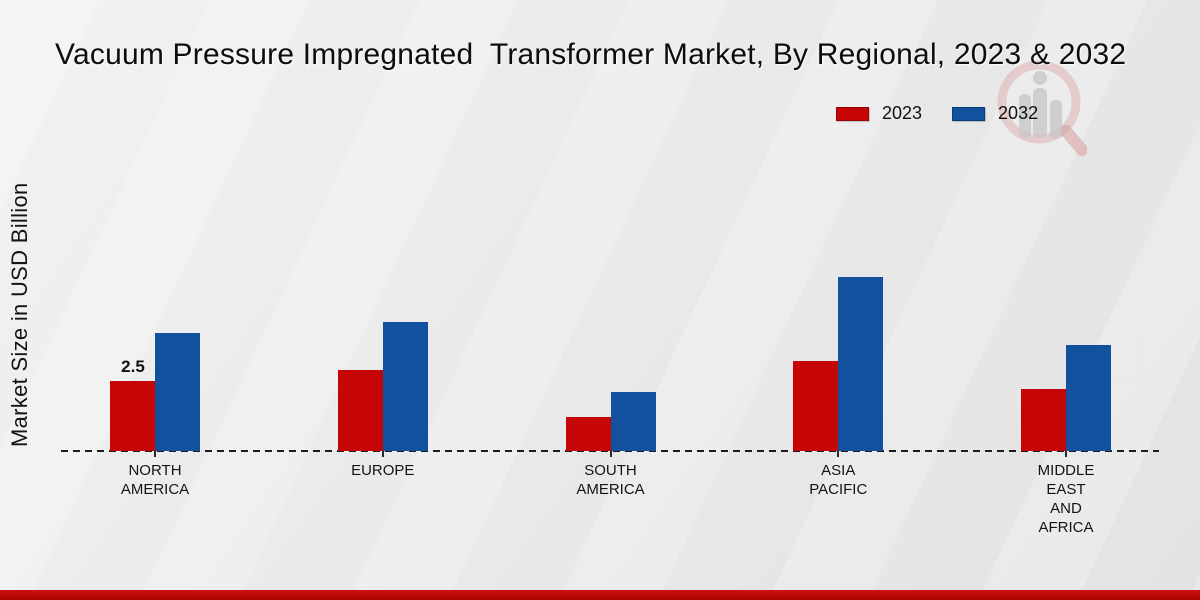 This screenshot has width=1200, height=600. I want to click on bar-2023-south-america, so click(588, 434).